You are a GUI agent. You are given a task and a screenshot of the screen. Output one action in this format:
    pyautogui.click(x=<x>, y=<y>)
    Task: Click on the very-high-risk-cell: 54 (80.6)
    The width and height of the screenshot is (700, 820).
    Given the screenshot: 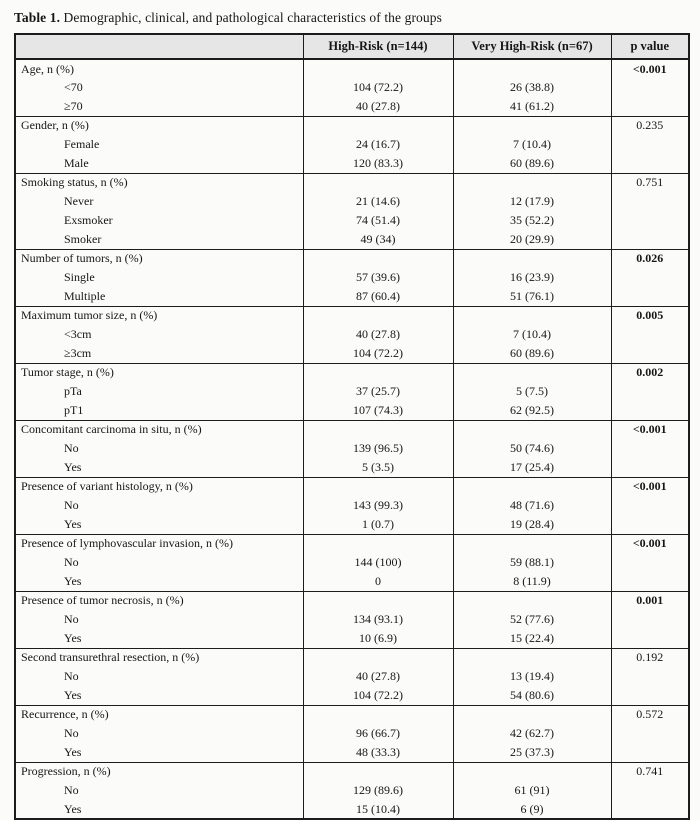 What is the action you would take?
    pyautogui.click(x=531, y=695)
    